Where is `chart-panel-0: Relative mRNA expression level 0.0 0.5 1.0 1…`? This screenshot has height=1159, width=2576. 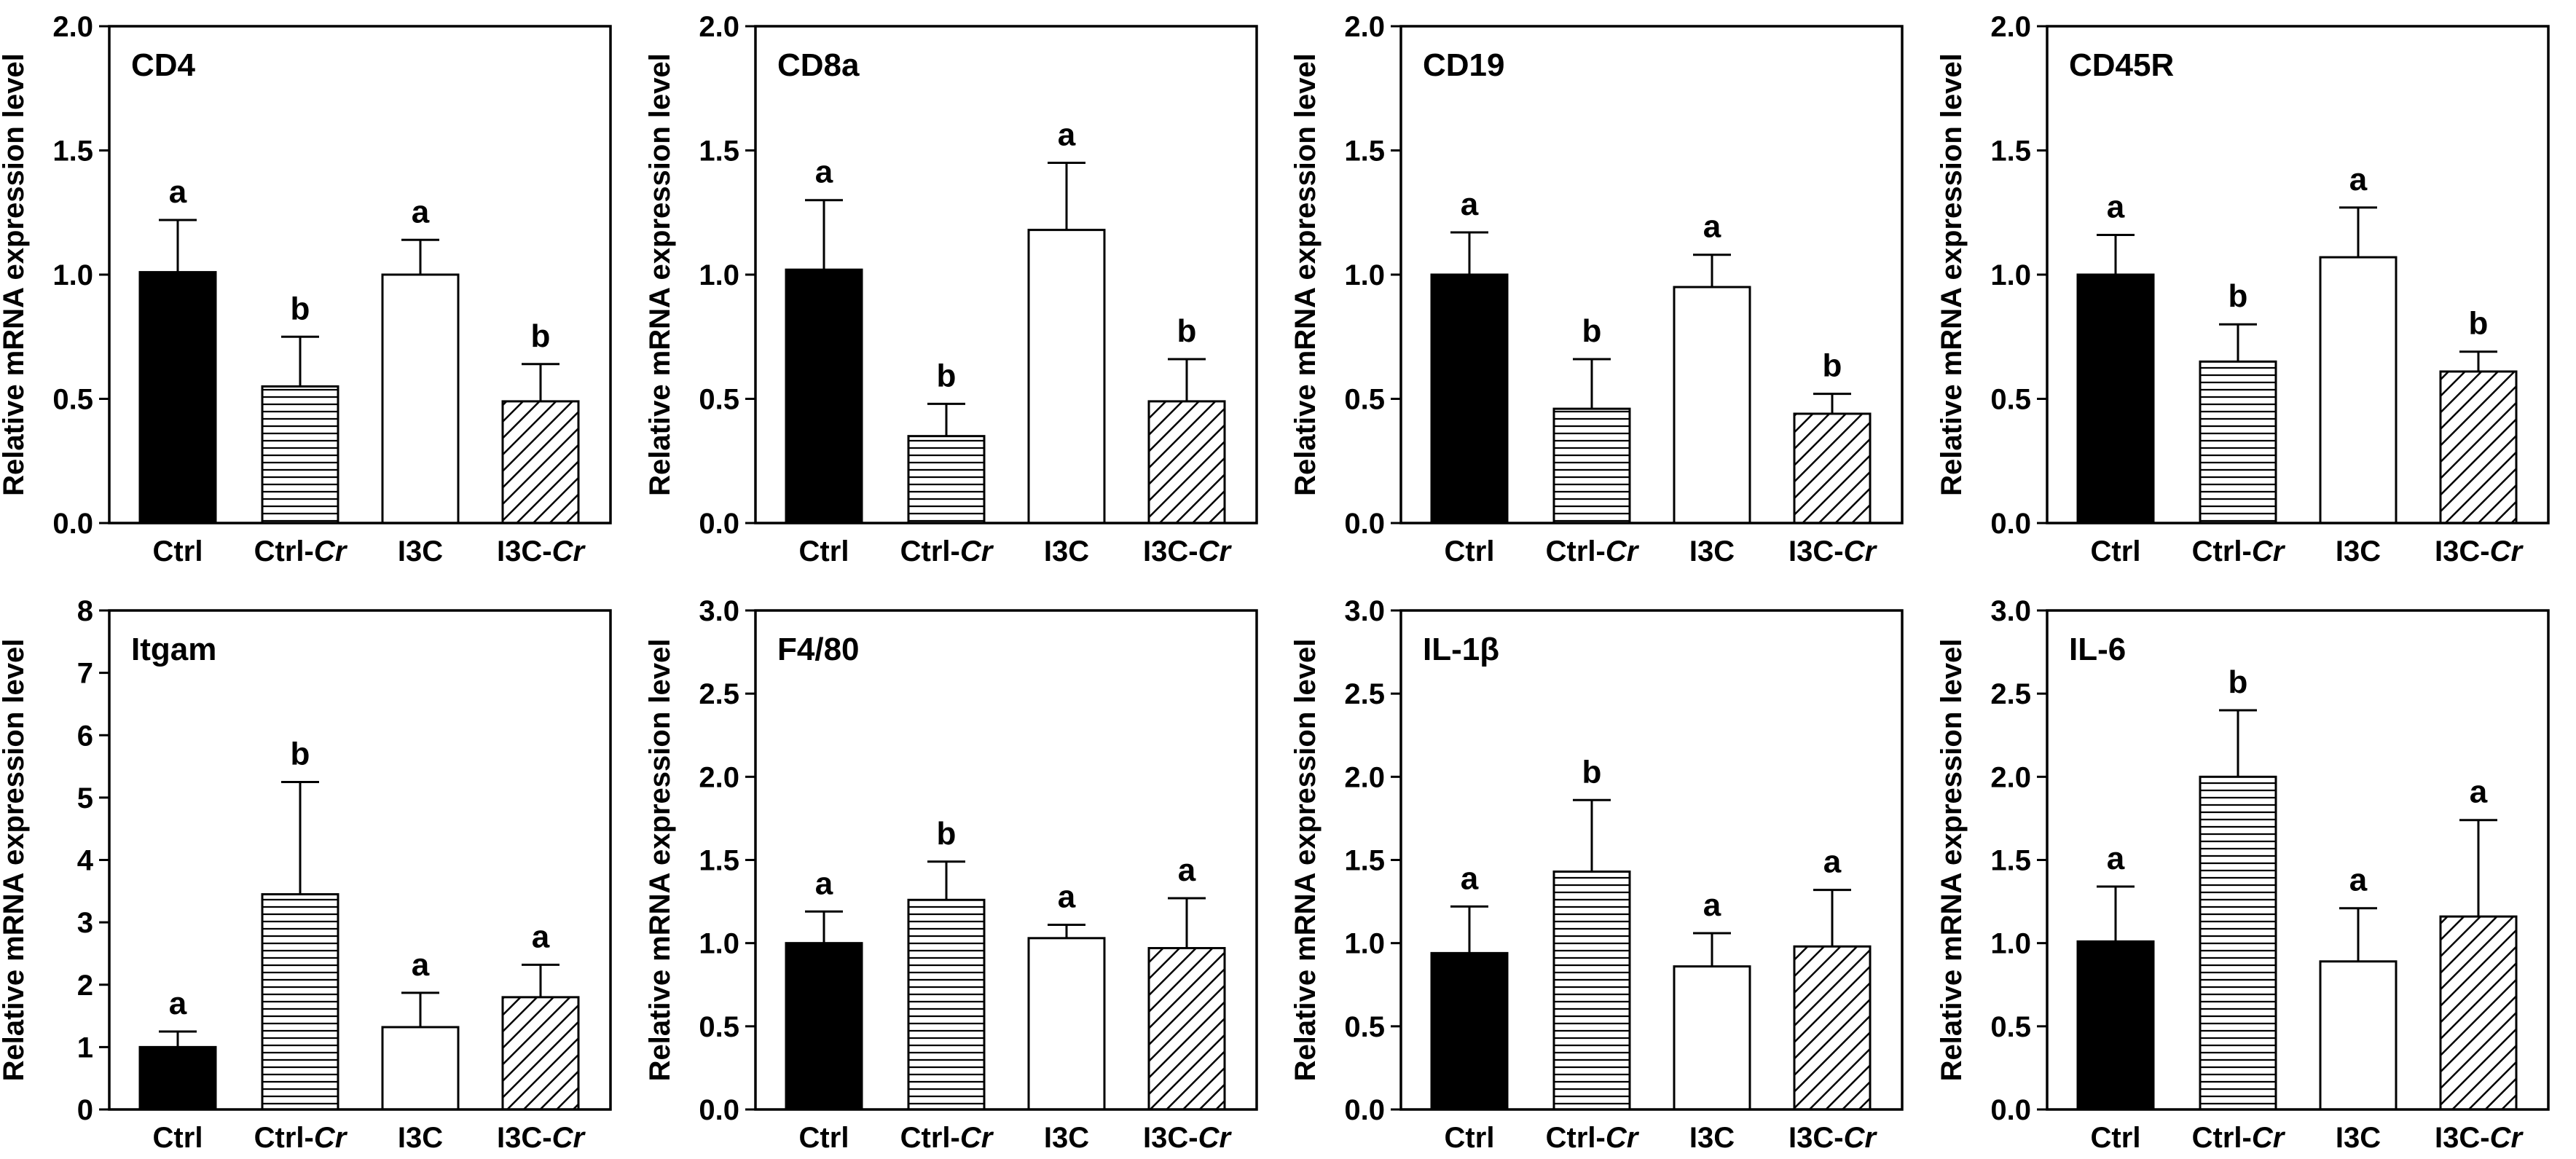 chart-panel-0: Relative mRNA expression level 0.0 0.5 1.0 1… is located at coordinates (306, 289).